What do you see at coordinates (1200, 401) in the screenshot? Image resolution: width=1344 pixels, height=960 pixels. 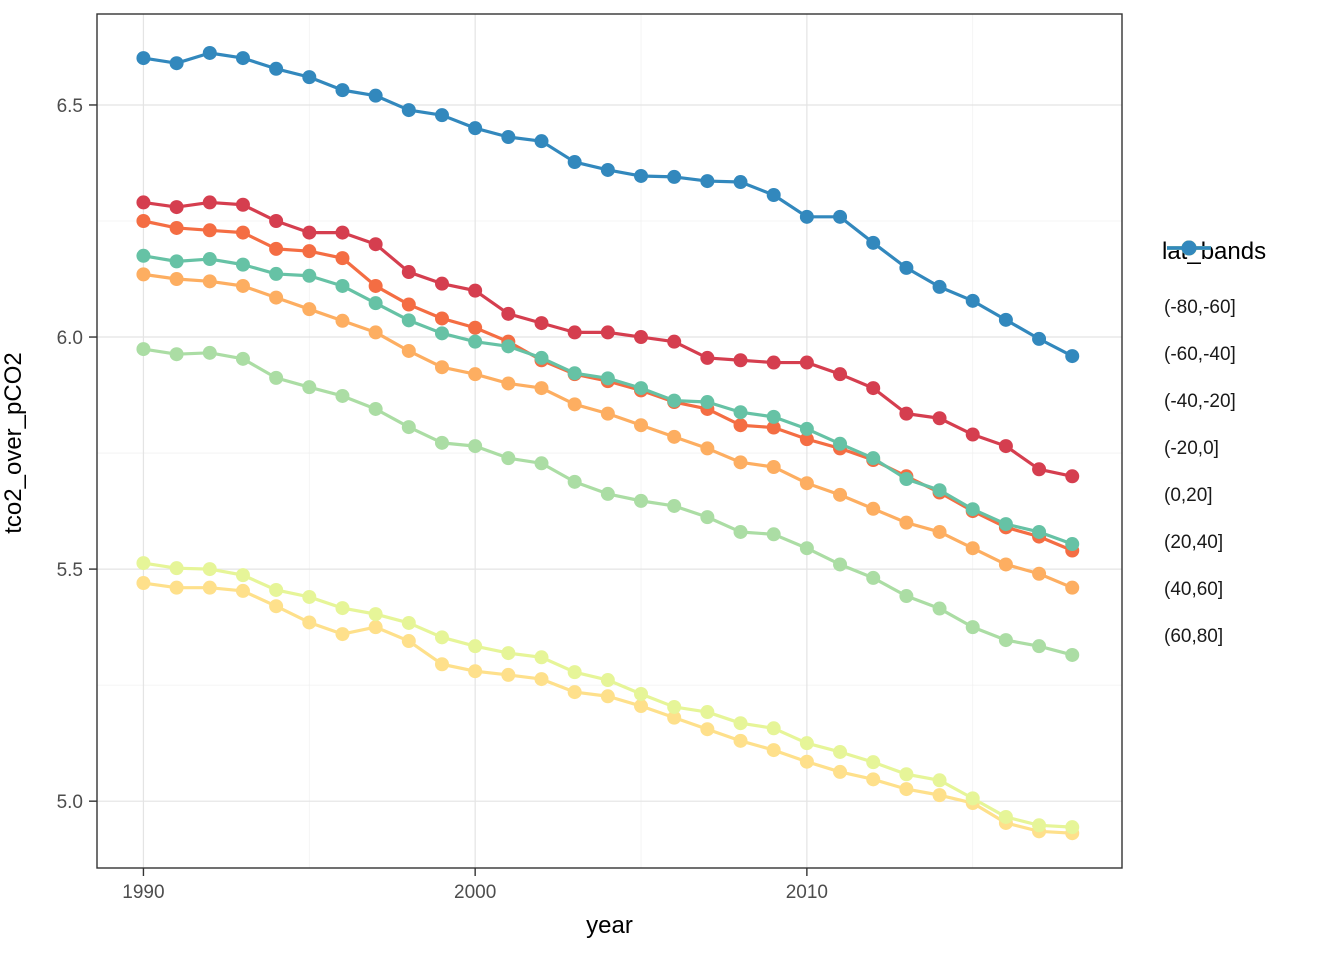 I see `legend-item-label: (-40,-20]` at bounding box center [1200, 401].